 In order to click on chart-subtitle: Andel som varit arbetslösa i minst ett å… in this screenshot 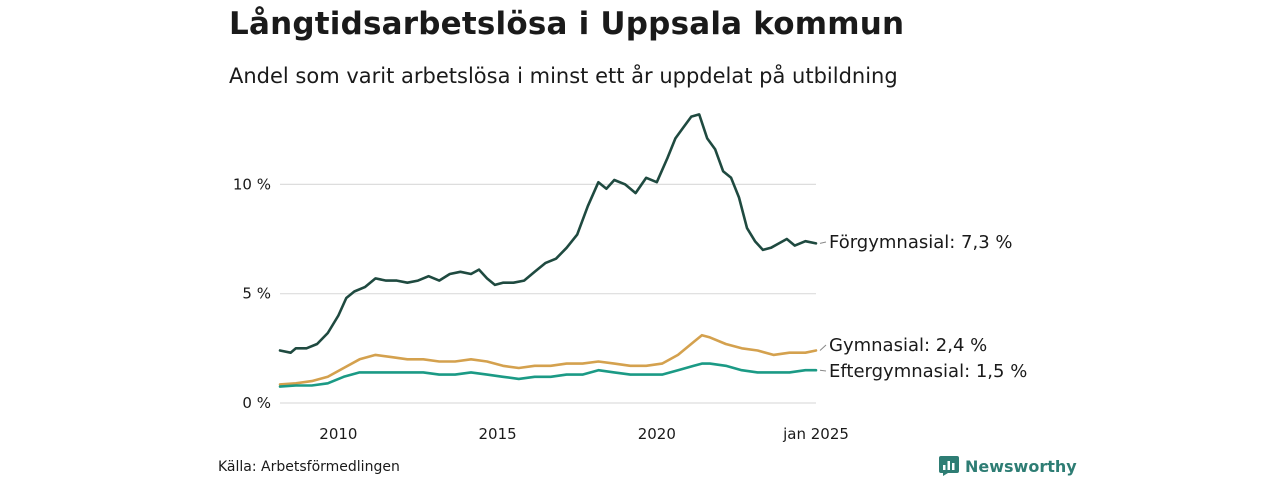, I will do `click(563, 76)`.